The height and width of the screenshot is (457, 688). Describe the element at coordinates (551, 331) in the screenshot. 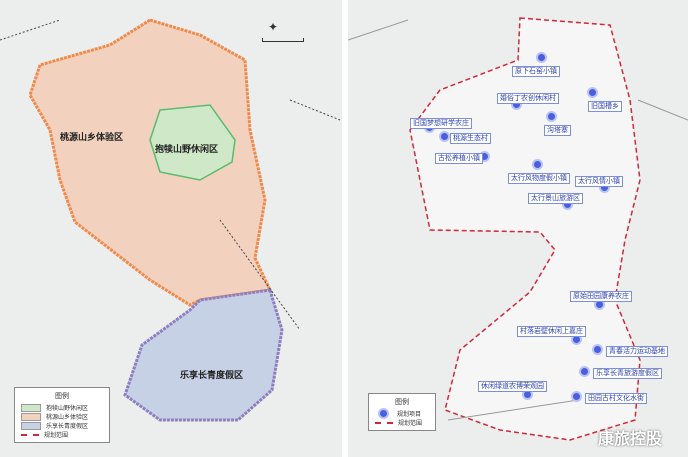

I see `project-label: 村落岩壁休闲上嘉庄` at that location.